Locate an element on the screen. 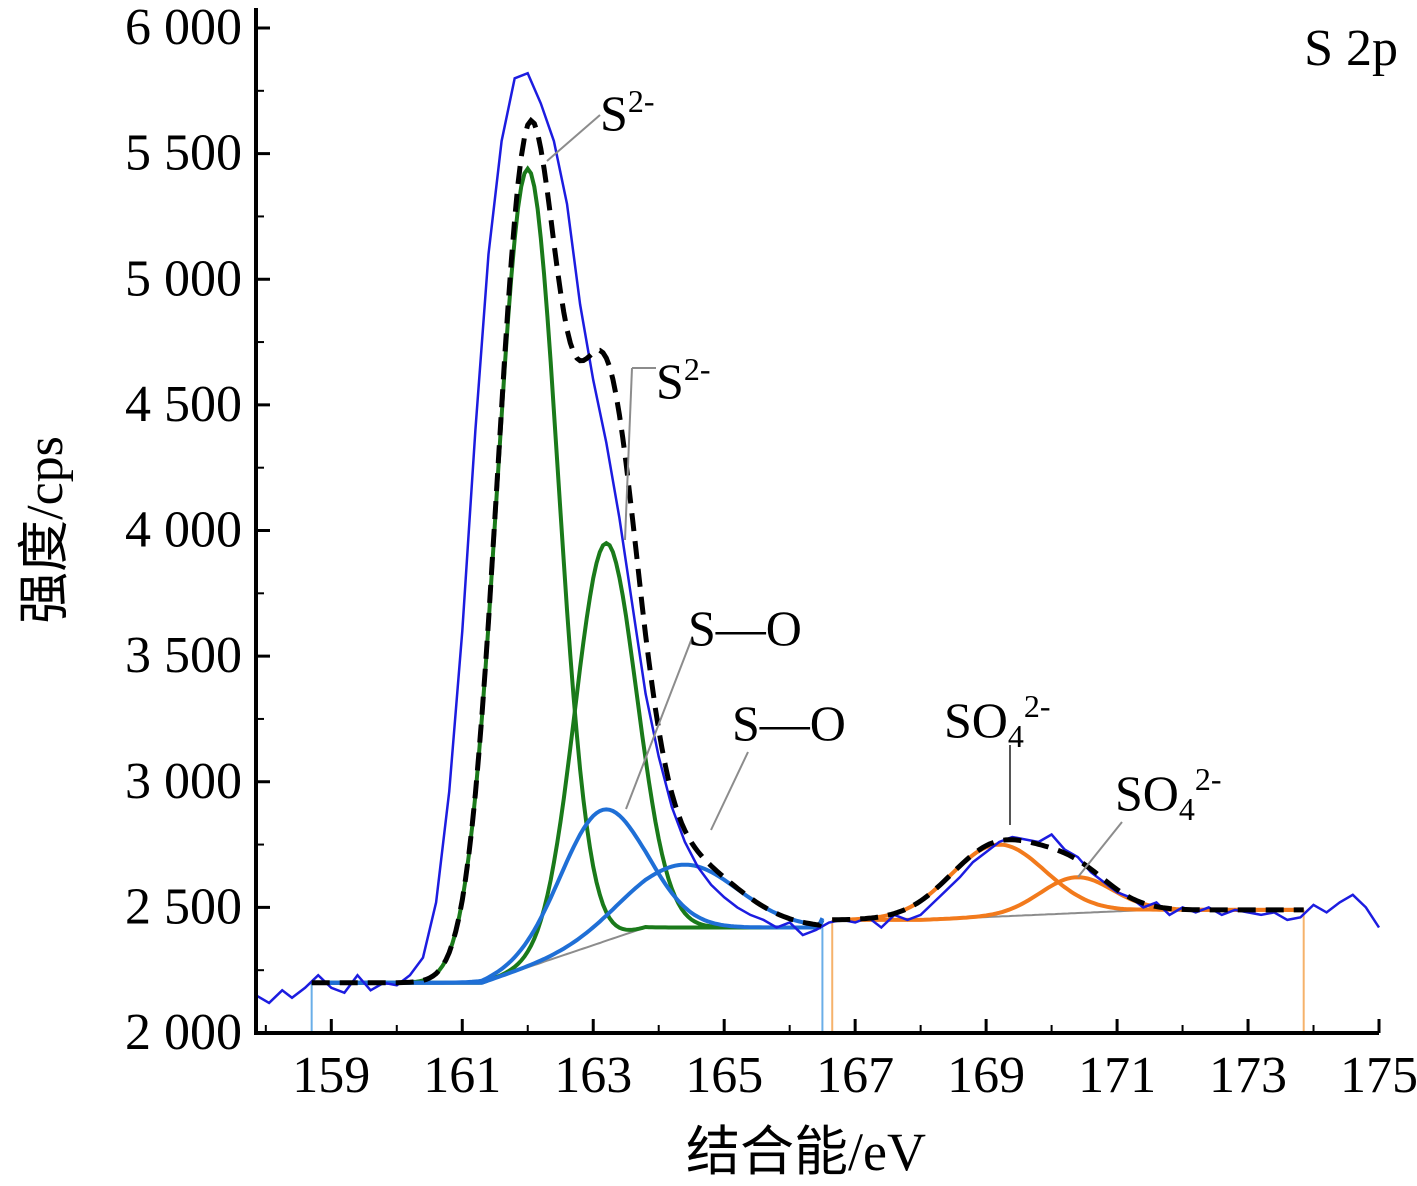 The height and width of the screenshot is (1186, 1417). x-tick-label: 165 is located at coordinates (724, 1075).